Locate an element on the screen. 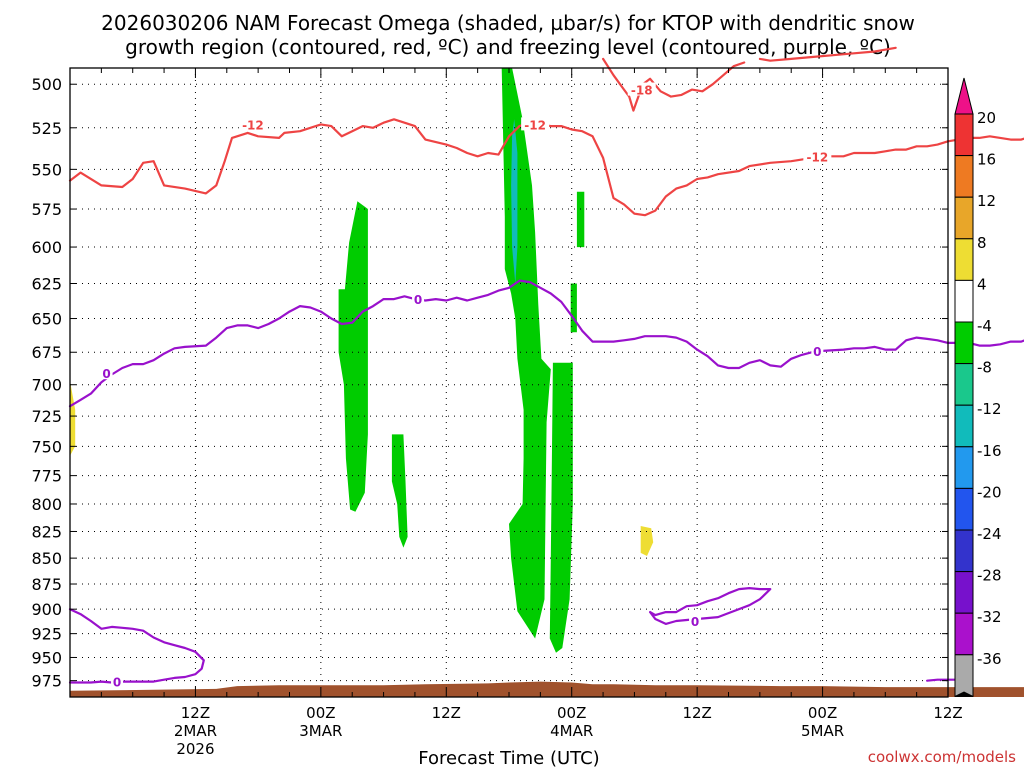 This screenshot has width=1024, height=768. y-tick-label: 725 is located at coordinates (46, 416).